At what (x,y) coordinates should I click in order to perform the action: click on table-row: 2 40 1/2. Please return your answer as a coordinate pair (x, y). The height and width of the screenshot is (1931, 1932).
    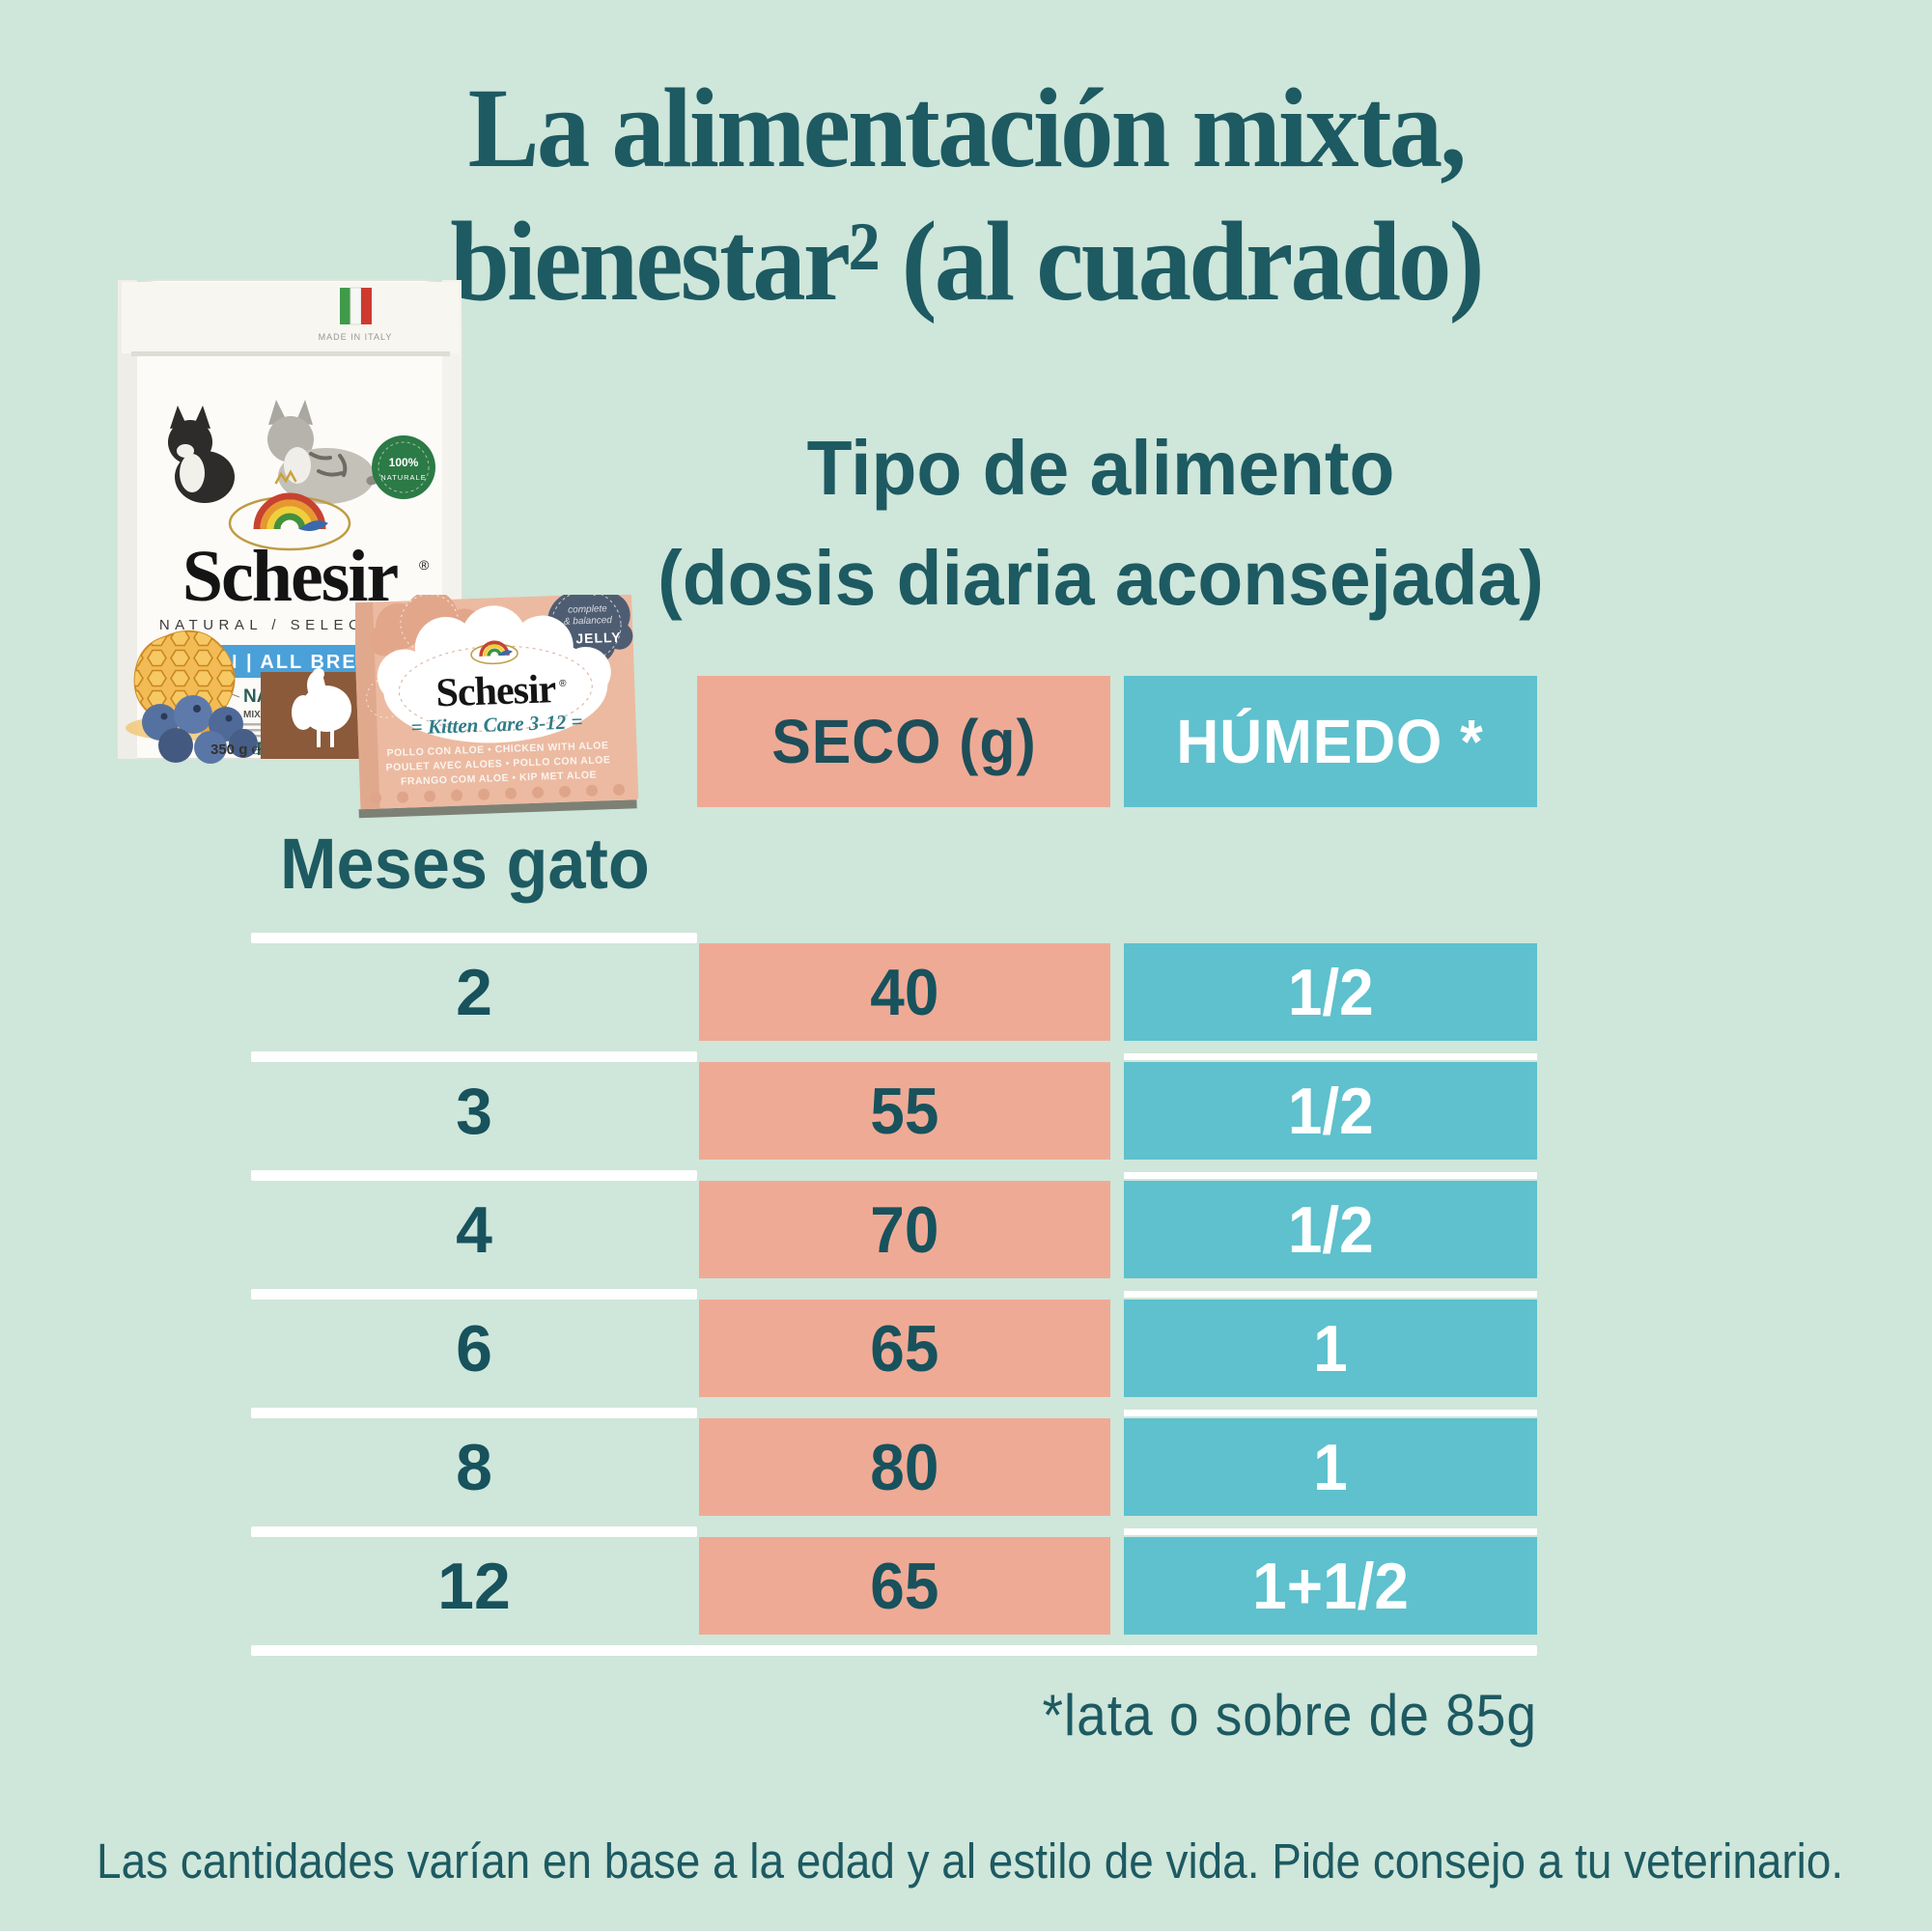
    Looking at the image, I should click on (966, 992).